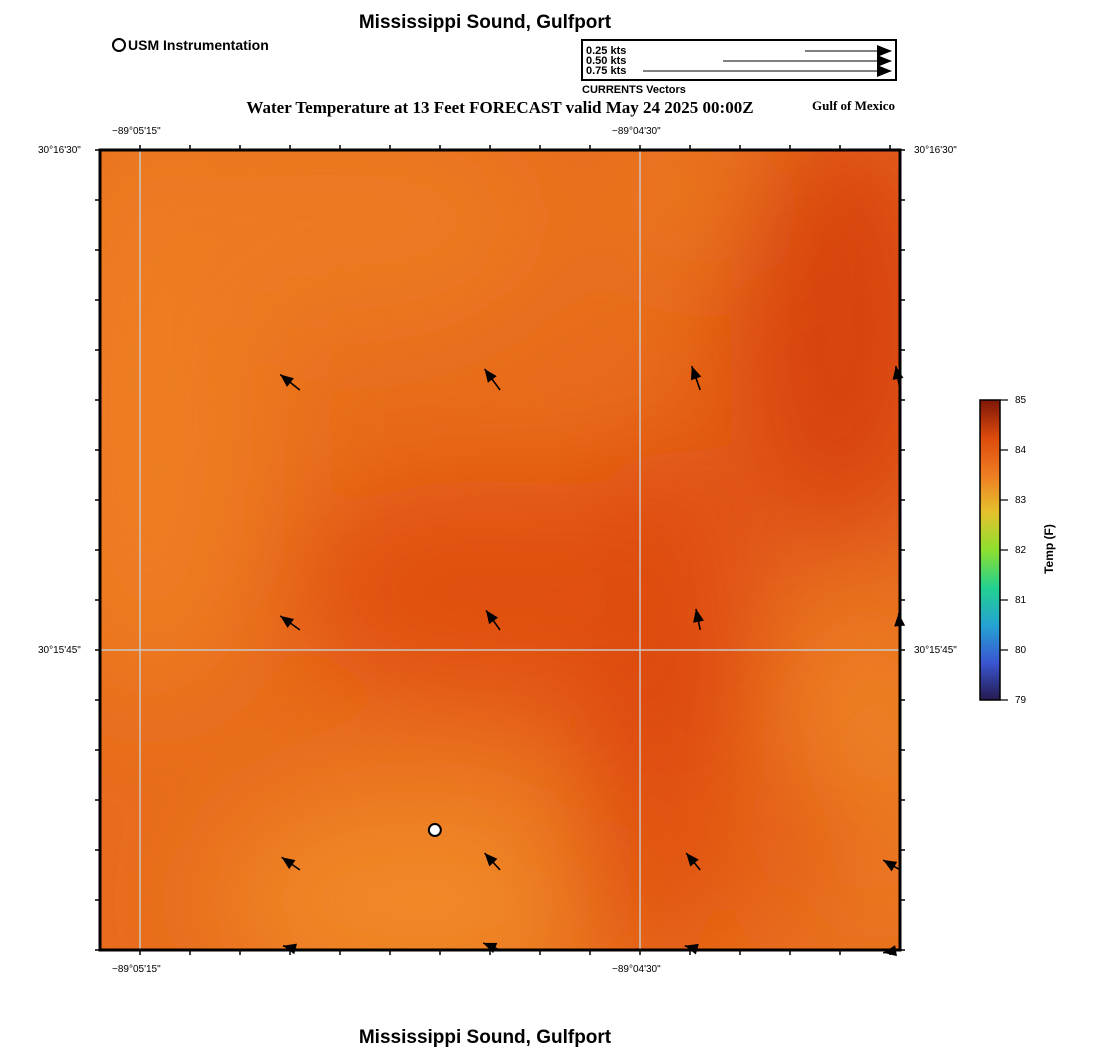 This screenshot has width=1100, height=1050. I want to click on station-legend: USM Instrumentation, so click(190, 45).